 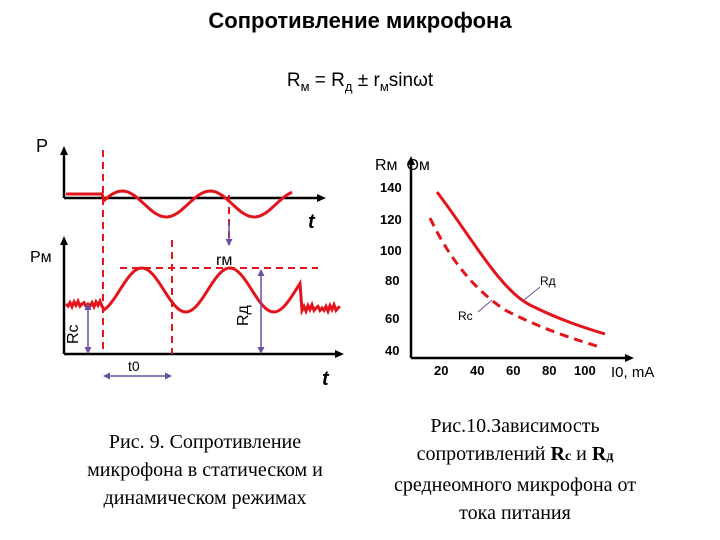 I want to click on x-tick-60: 60, so click(x=513, y=370).